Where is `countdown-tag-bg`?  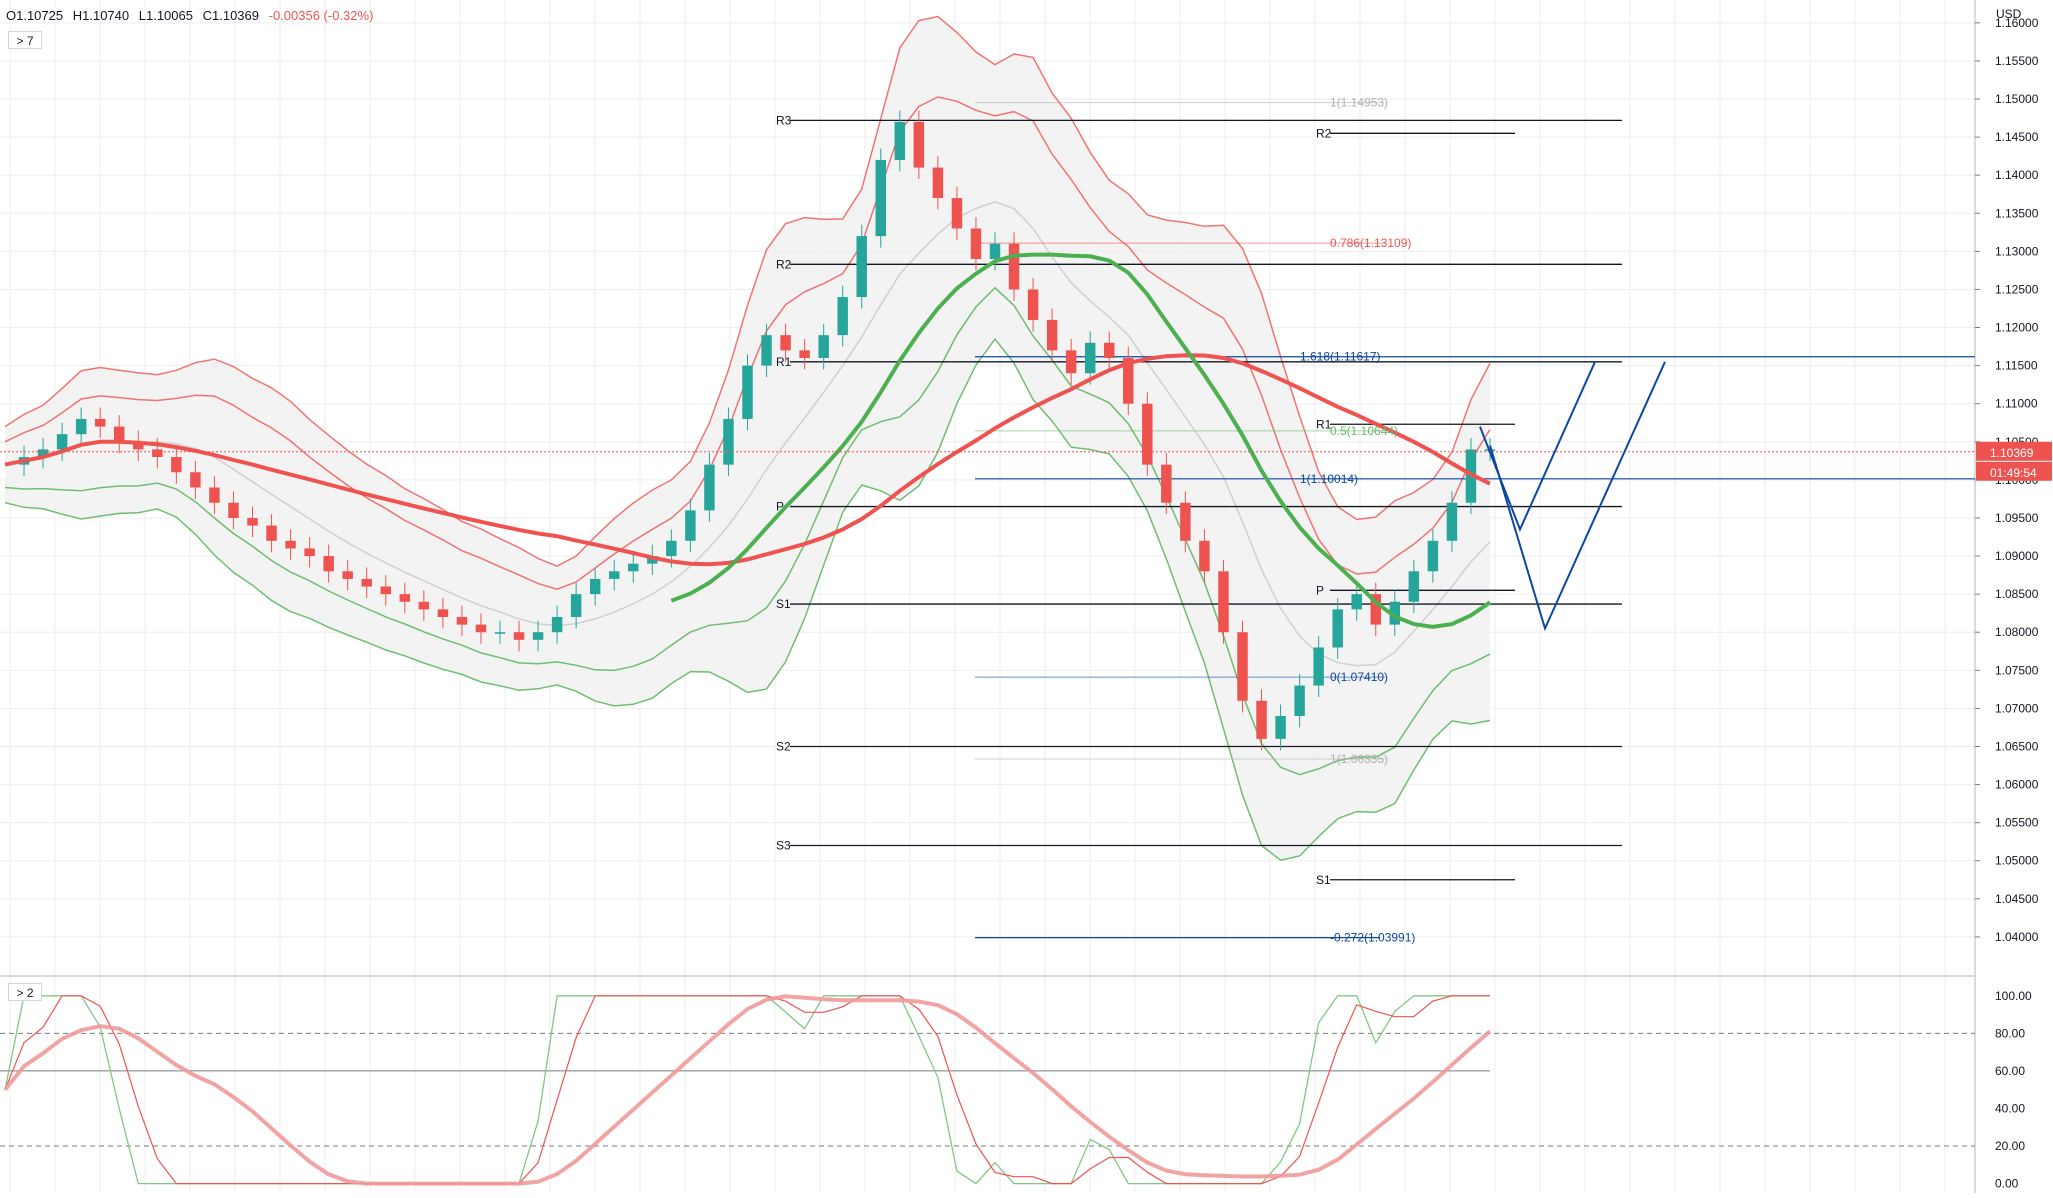 countdown-tag-bg is located at coordinates (2014, 471).